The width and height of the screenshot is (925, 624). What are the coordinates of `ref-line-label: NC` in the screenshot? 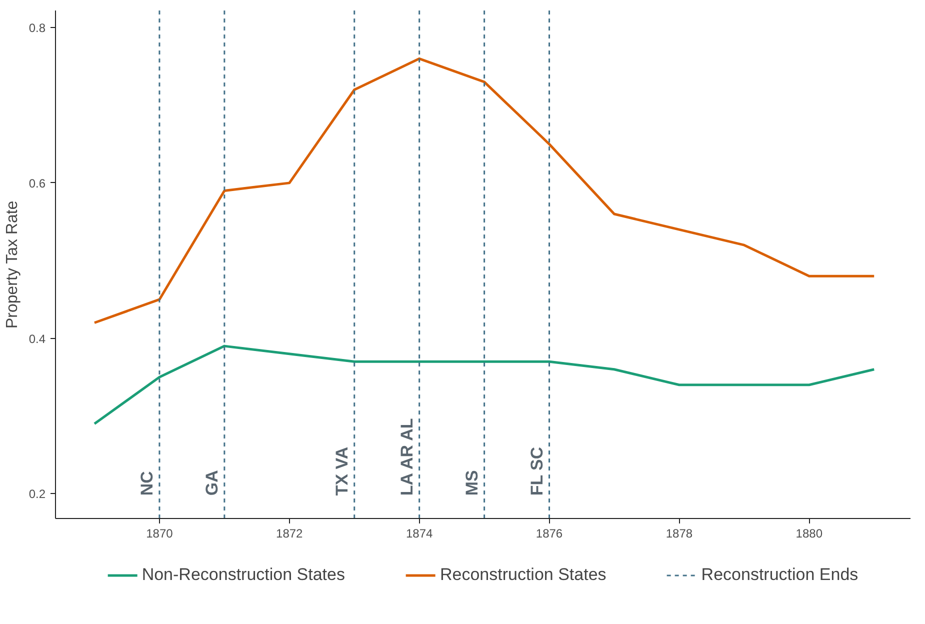 It's located at (146, 483).